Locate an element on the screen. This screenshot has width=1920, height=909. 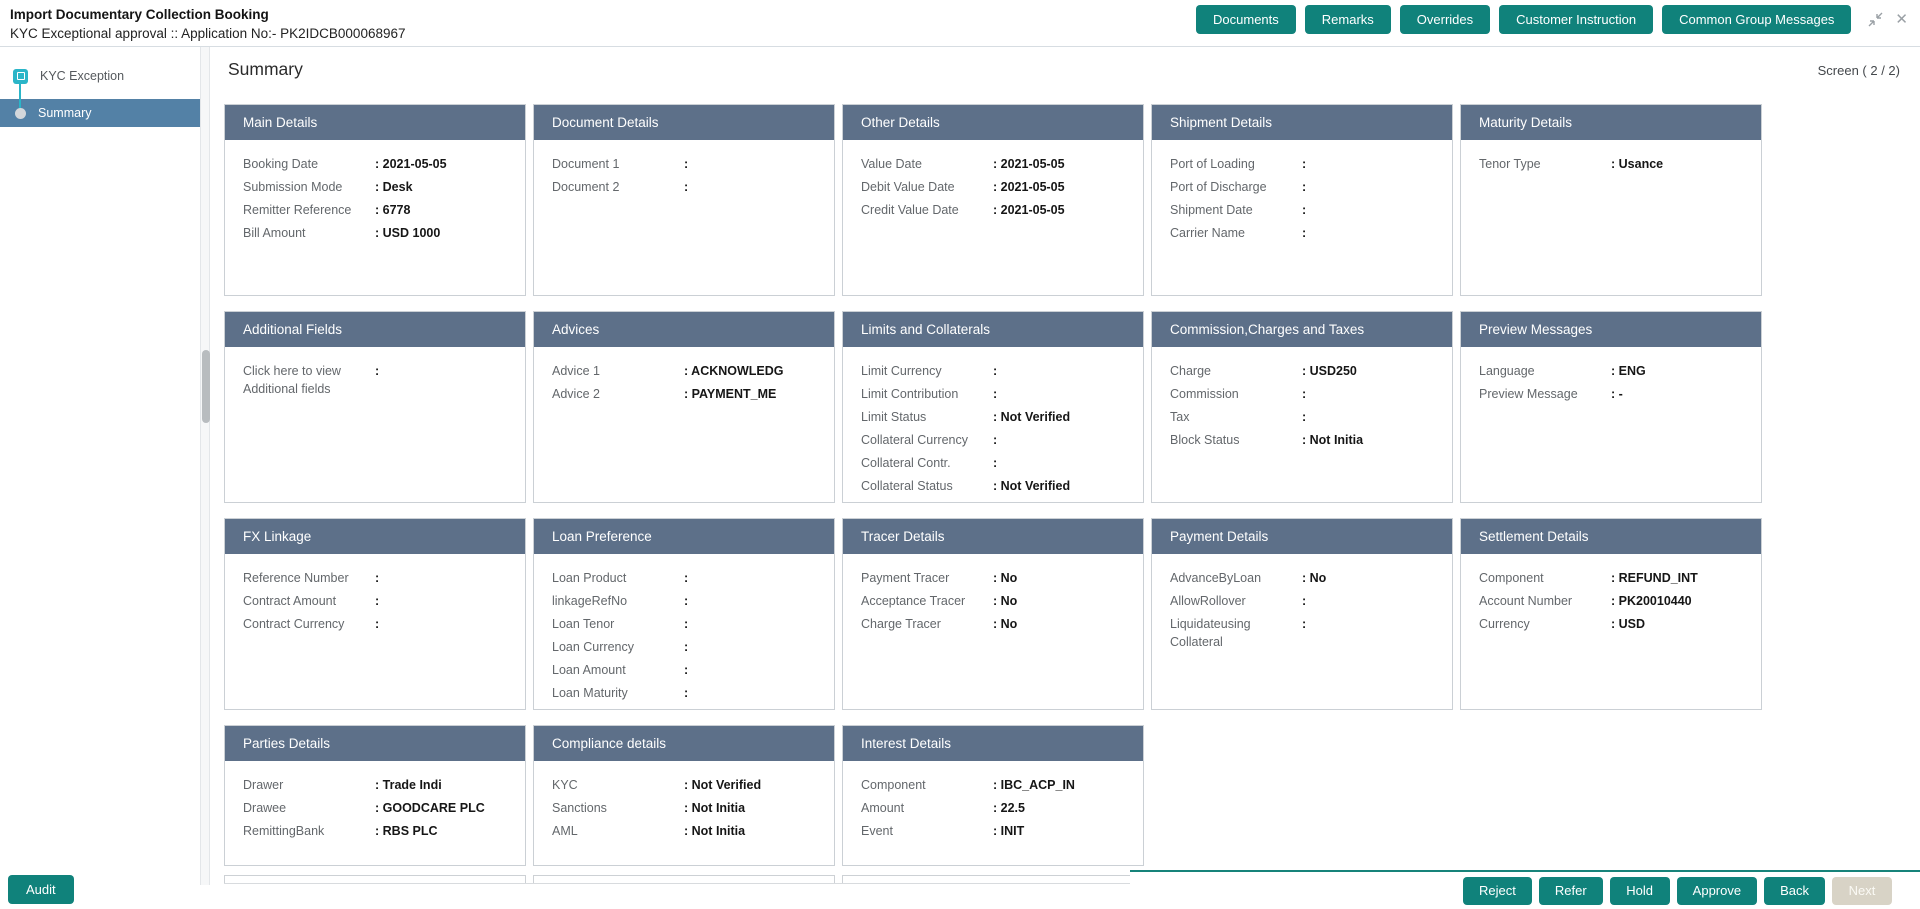
additional-fields-link: Click here to view Additional fields is located at coordinates (292, 380).